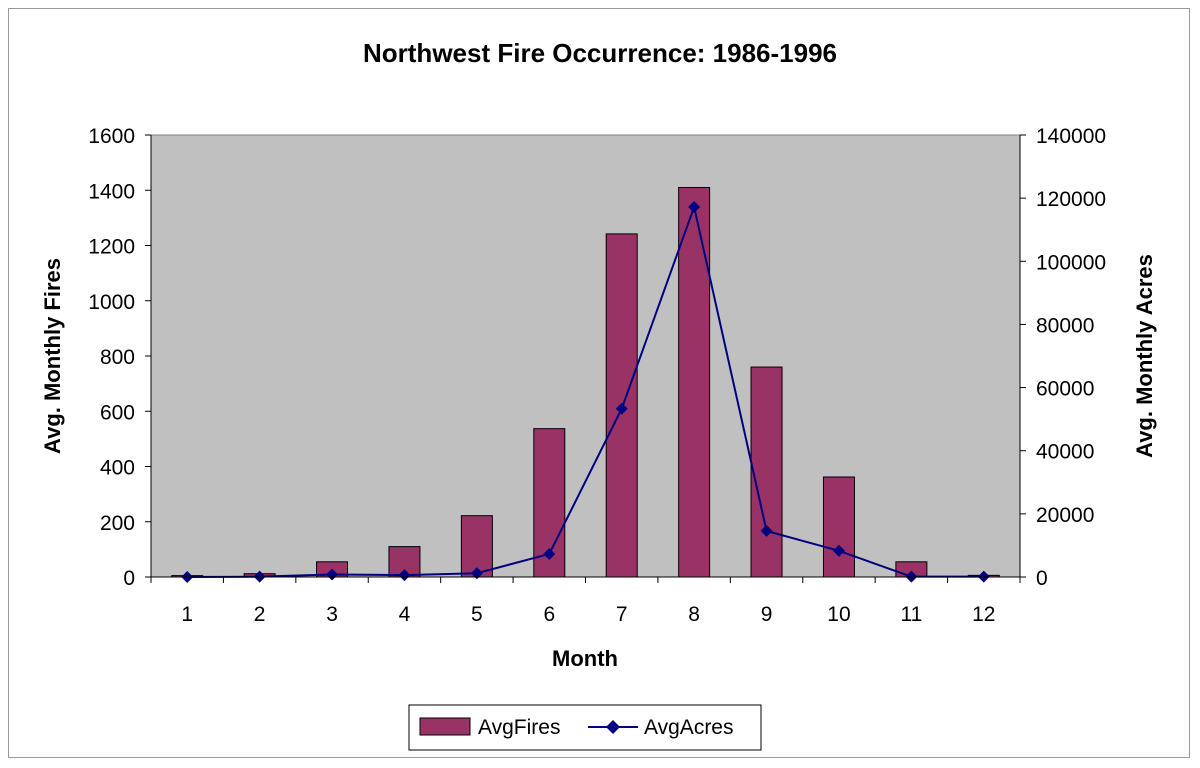  Describe the element at coordinates (689, 727) in the screenshot. I see `legend-label-avgacres: AvgAcres` at that location.